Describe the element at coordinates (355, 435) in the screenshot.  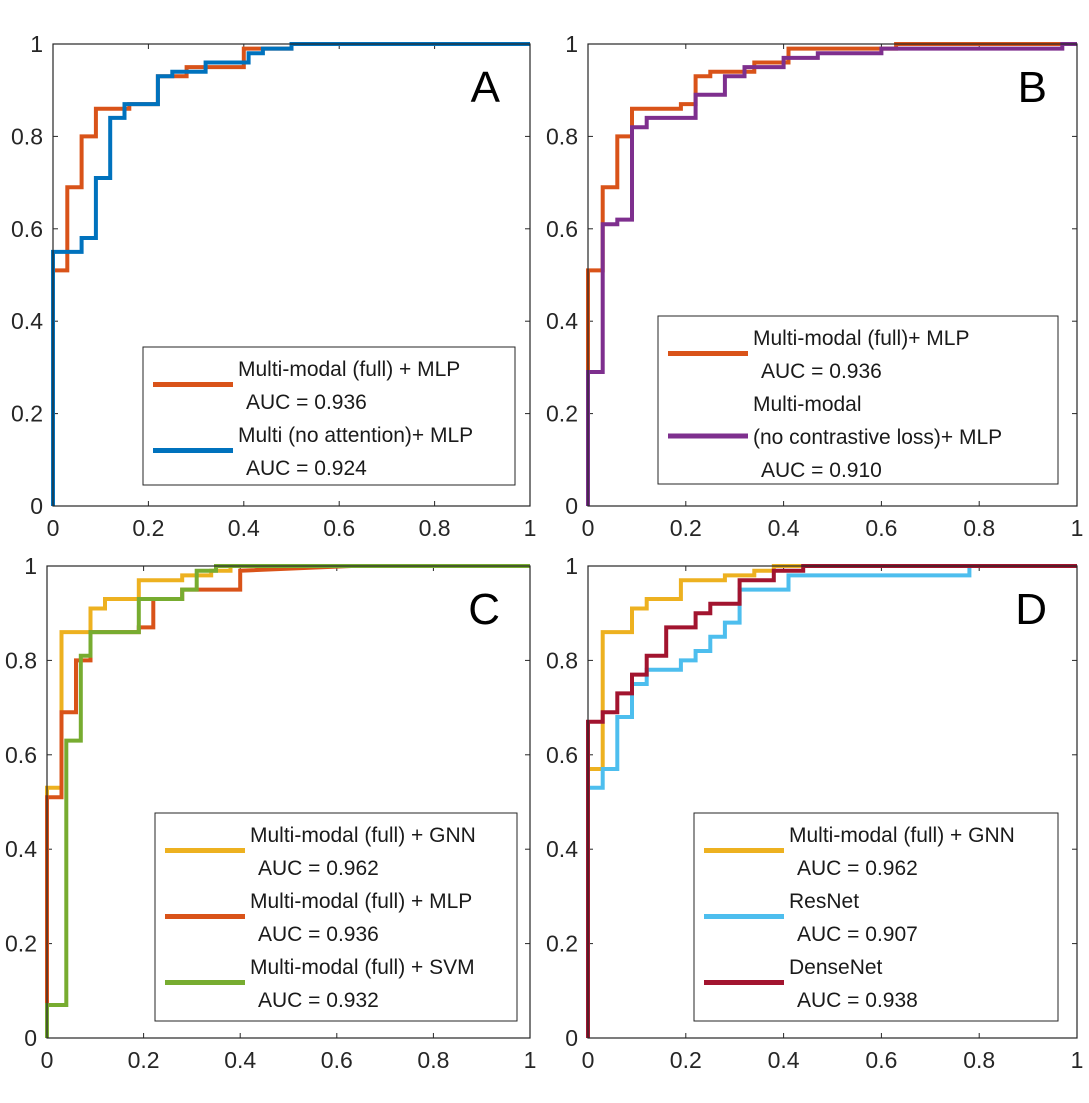
I see `legend-series-label: Multi (no attention)+ MLP` at that location.